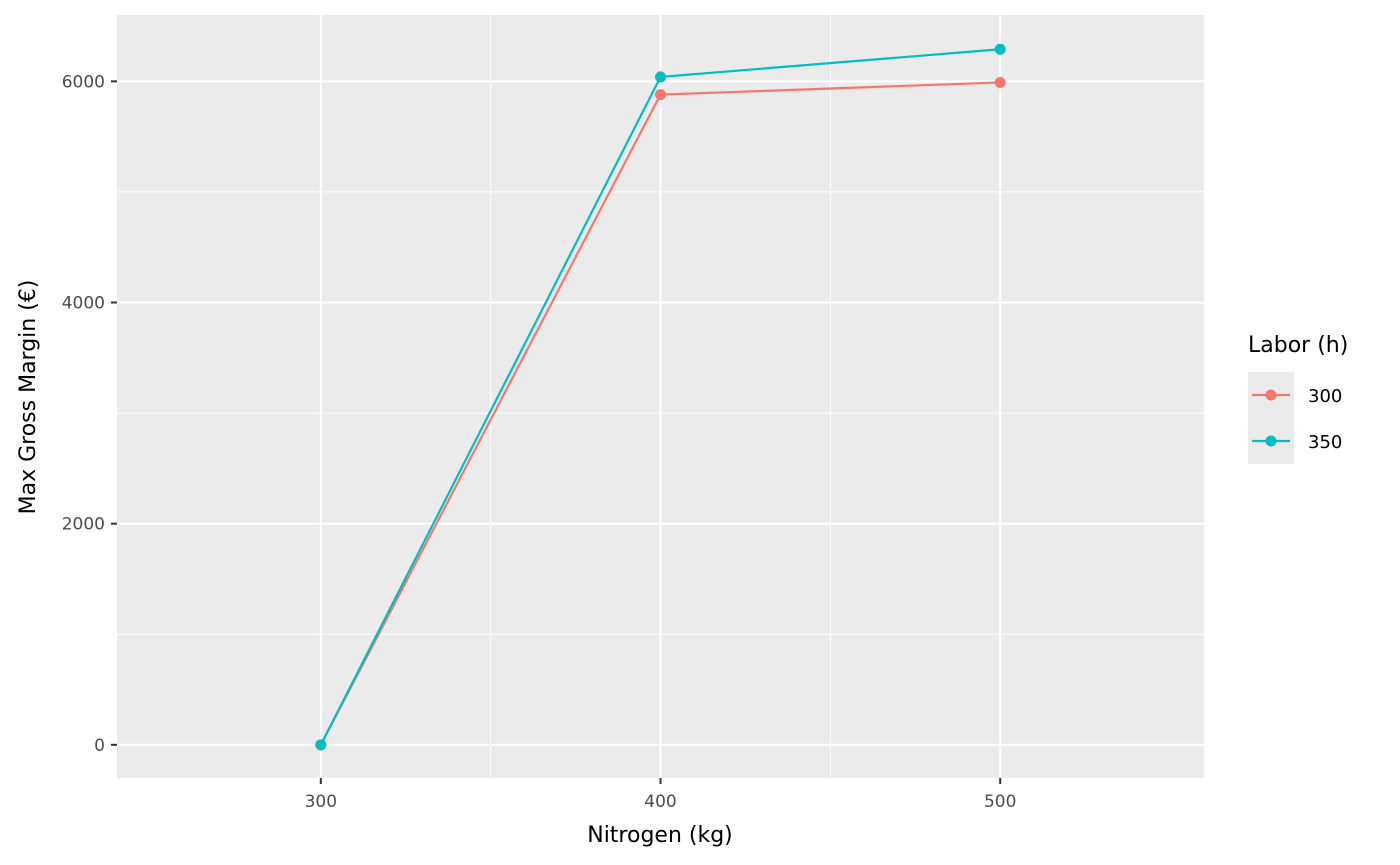 This screenshot has width=1400, height=865. I want to click on legend-label: 300, so click(1325, 396).